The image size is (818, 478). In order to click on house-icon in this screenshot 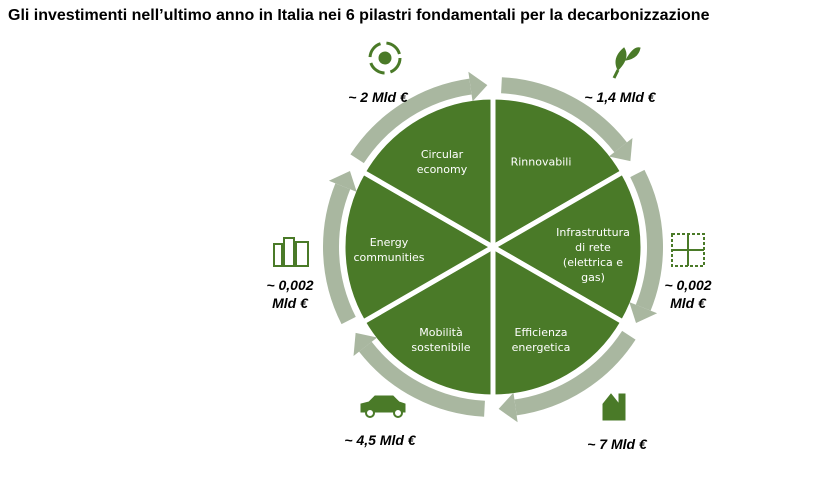, I will do `click(614, 407)`.